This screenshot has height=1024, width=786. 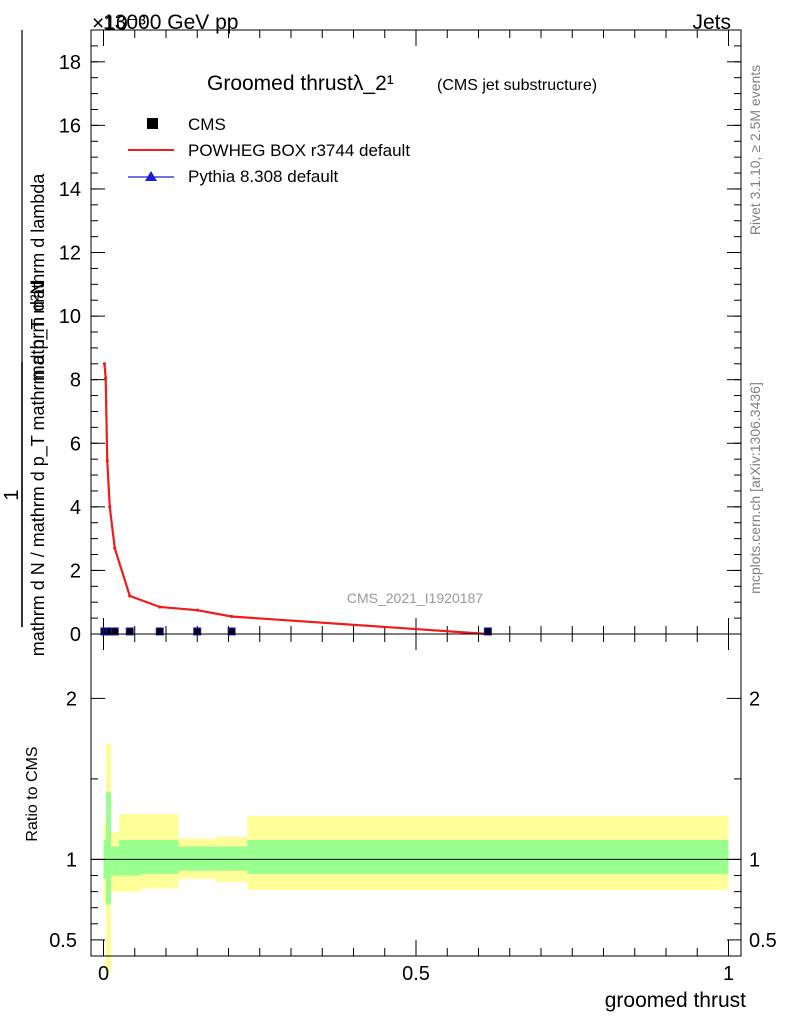 What do you see at coordinates (675, 1000) in the screenshot?
I see `x-axis-label: groomed thrust` at bounding box center [675, 1000].